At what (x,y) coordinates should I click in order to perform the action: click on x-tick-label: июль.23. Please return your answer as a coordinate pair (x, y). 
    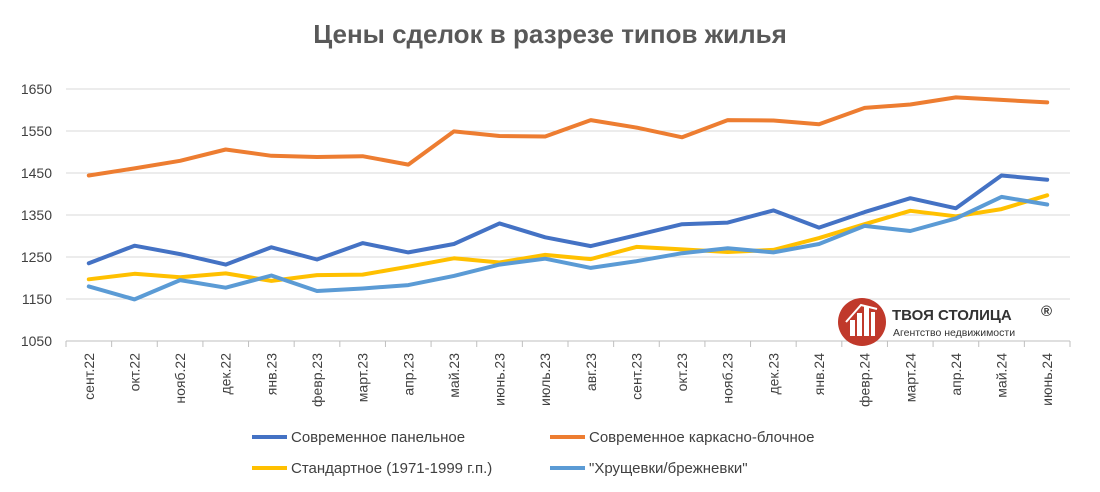
    Looking at the image, I should click on (545, 379).